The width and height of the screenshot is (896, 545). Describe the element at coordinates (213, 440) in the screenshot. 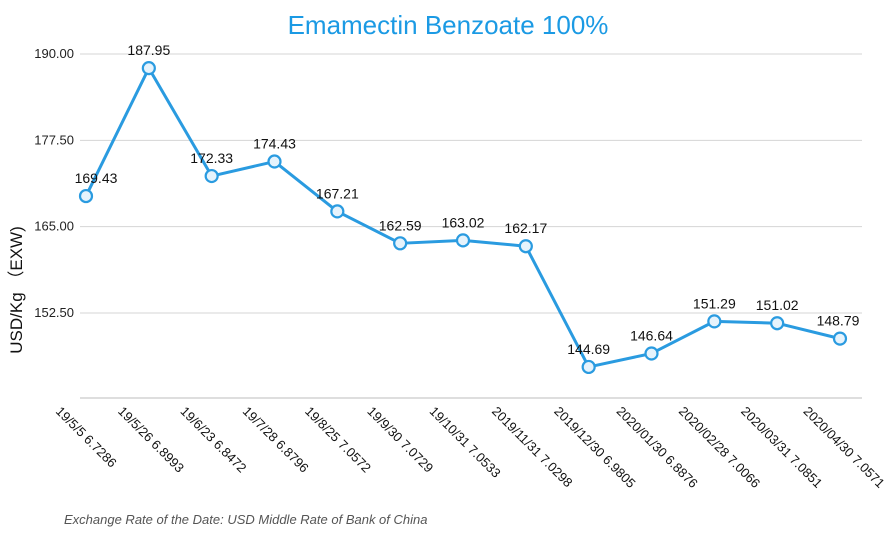

I see `x-tick-label: 19/6/23 6.8472` at that location.